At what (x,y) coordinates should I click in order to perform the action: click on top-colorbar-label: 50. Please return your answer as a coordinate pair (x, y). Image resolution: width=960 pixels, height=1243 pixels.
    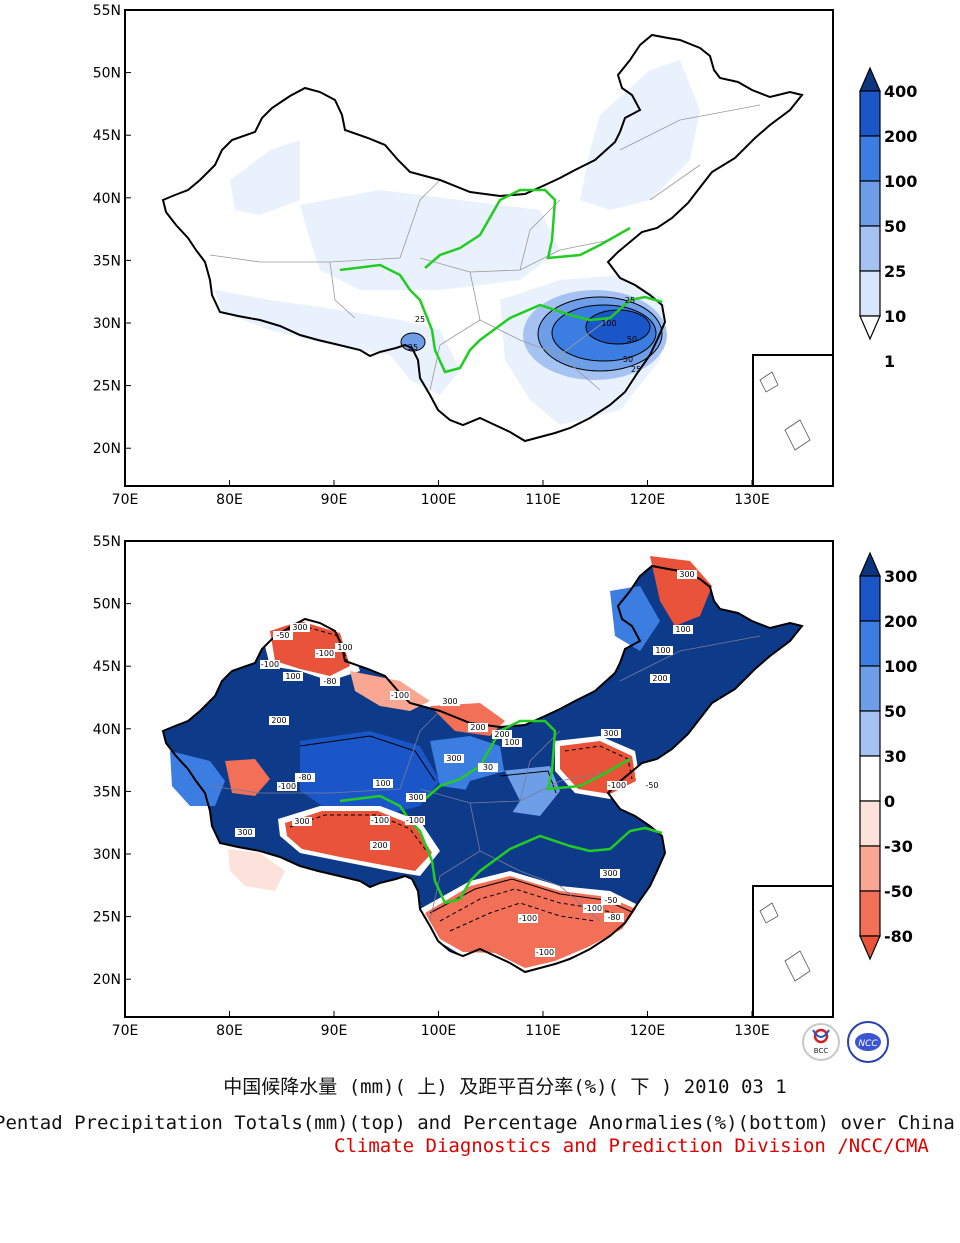
    Looking at the image, I should click on (895, 226).